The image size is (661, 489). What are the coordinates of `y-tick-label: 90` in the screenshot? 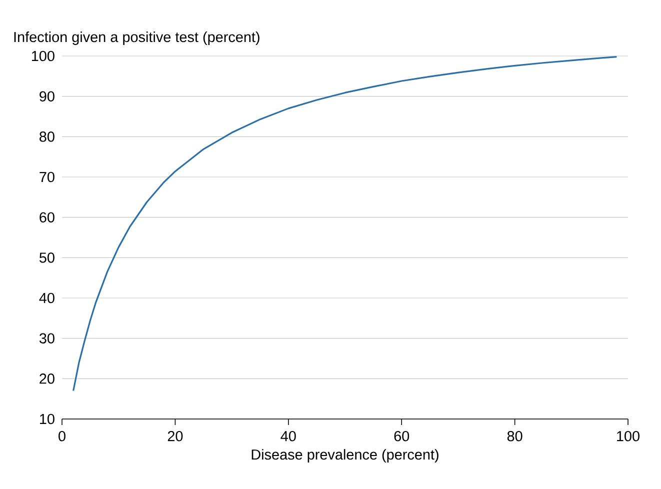 It's located at (47, 96).